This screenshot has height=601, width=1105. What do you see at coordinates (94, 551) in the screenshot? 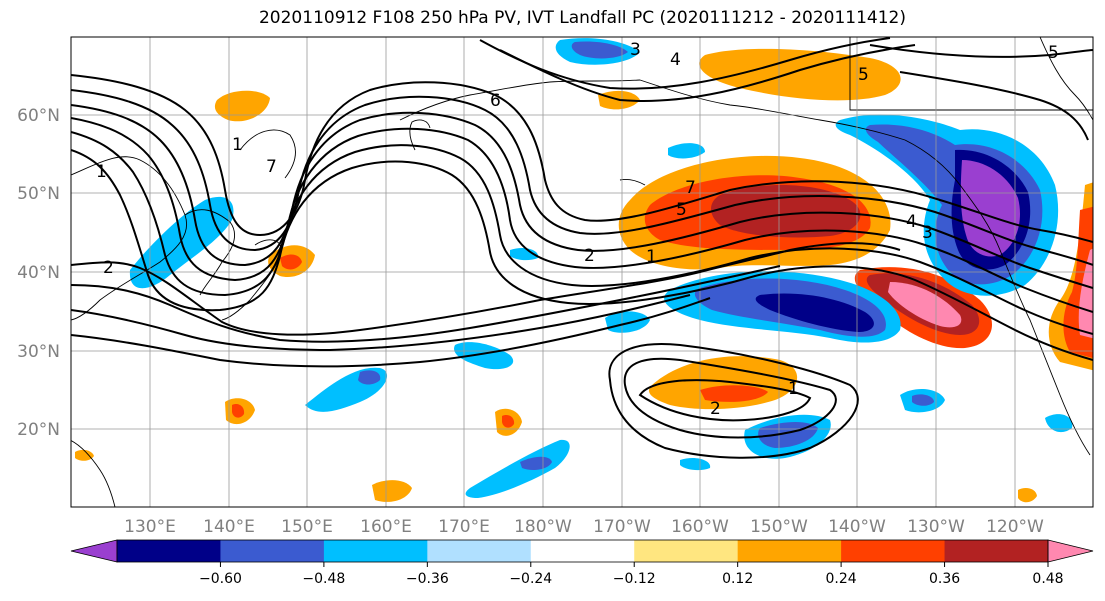
I see `colorbar-extend-low` at bounding box center [94, 551].